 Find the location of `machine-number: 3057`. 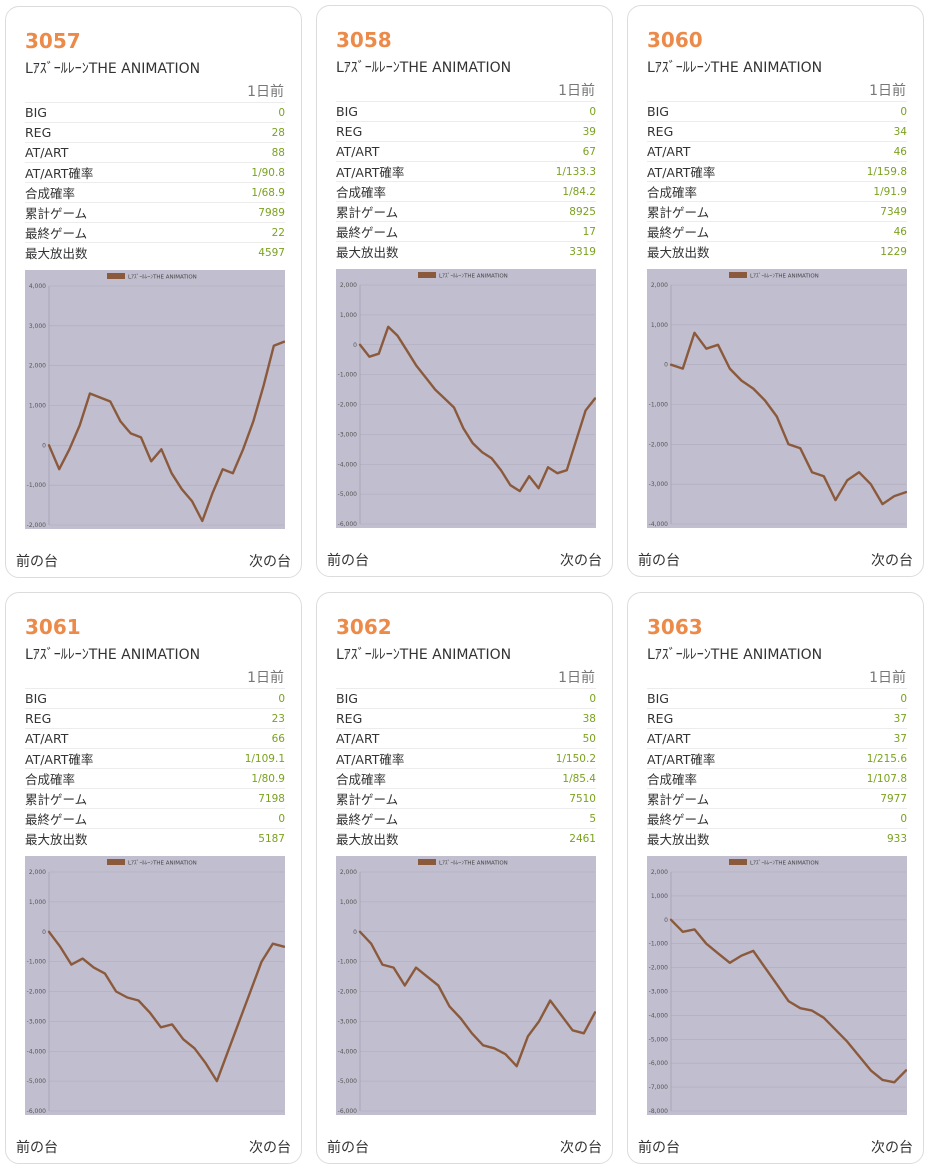

machine-number: 3057 is located at coordinates (53, 41).